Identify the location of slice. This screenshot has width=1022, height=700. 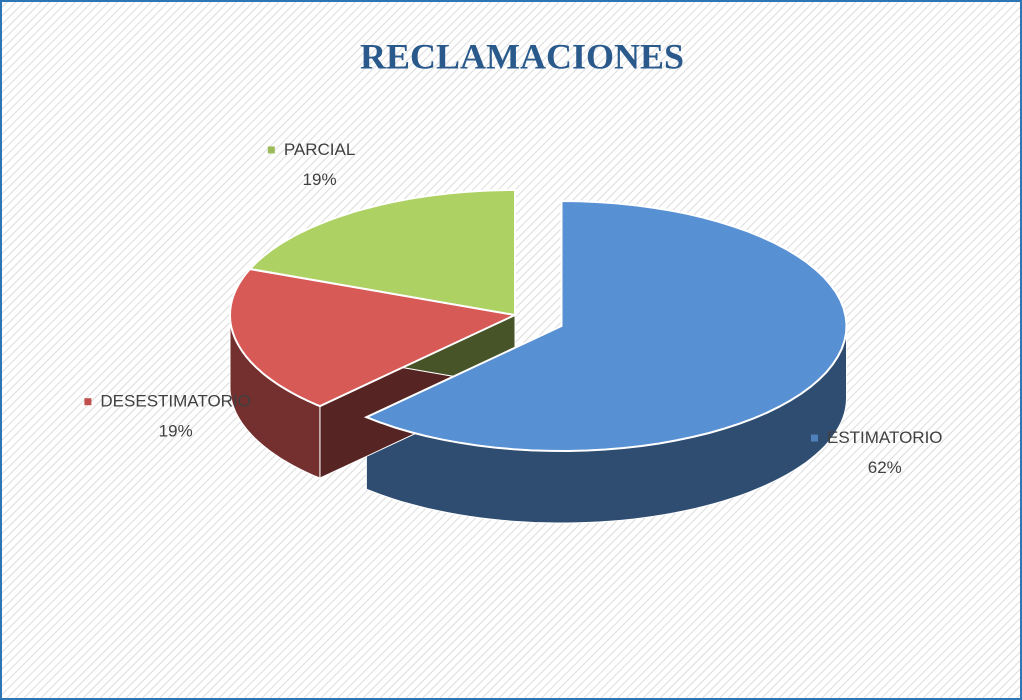
(381, 253).